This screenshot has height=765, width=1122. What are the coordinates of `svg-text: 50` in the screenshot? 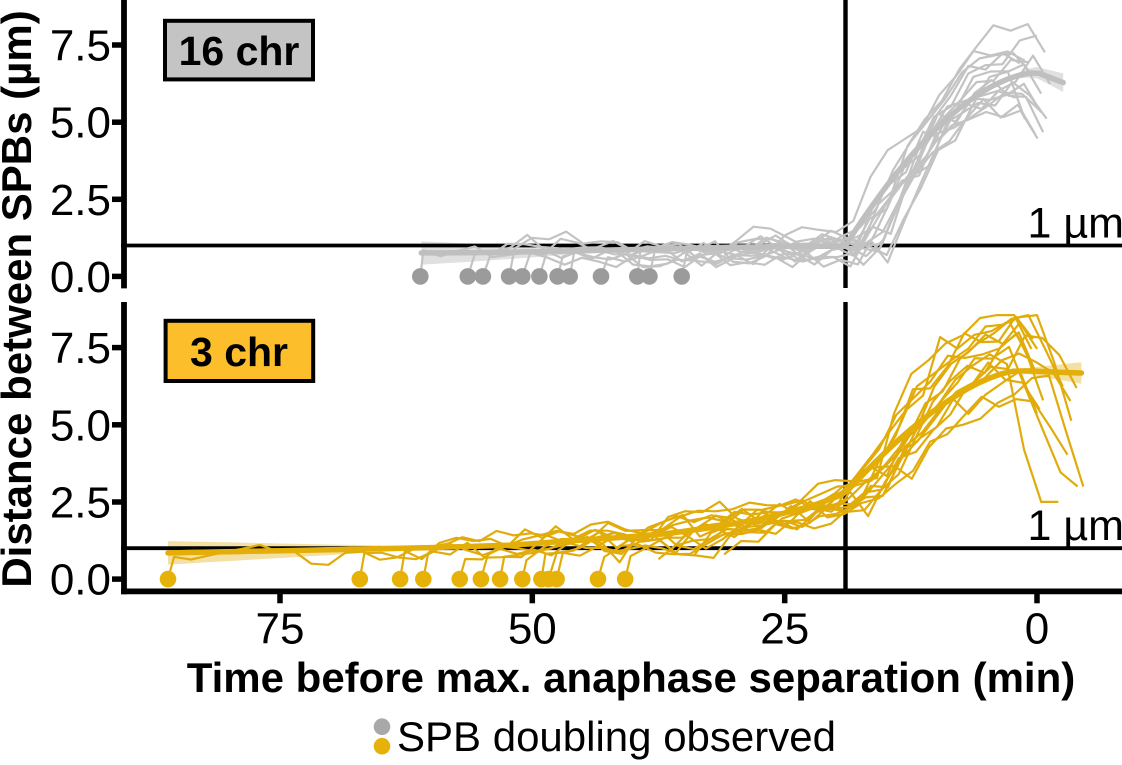 It's located at (532, 629).